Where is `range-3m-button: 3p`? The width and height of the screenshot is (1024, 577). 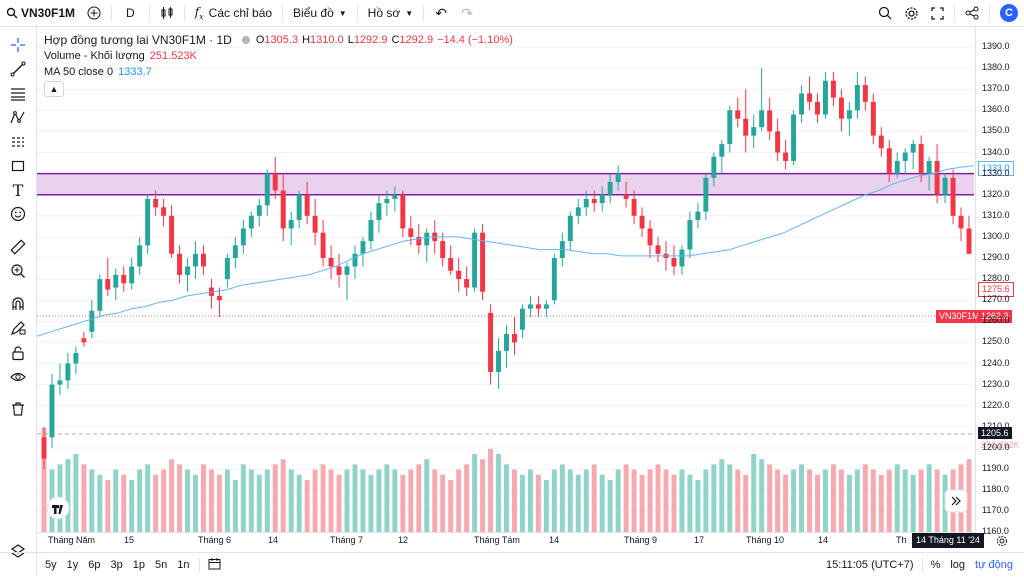
range-3m-button: 3p is located at coordinates (116, 565).